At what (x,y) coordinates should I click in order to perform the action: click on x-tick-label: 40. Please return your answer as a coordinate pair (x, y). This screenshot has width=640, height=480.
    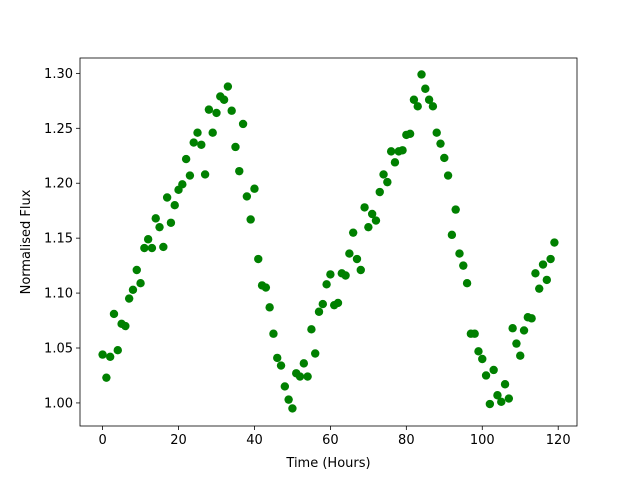
    Looking at the image, I should click on (254, 440).